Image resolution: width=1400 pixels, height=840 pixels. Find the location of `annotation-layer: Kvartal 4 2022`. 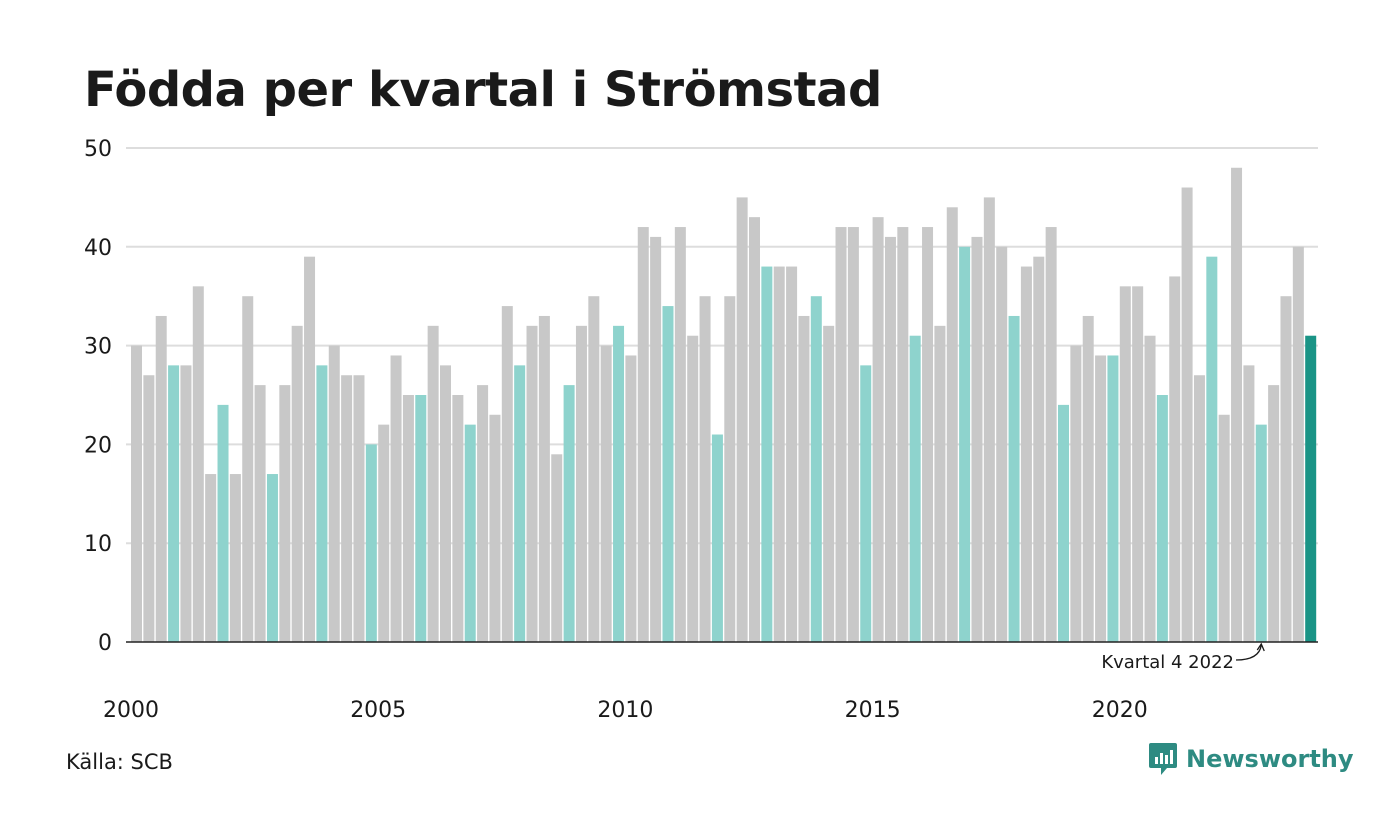

annotation-layer: Kvartal 4 2022 is located at coordinates (1183, 657).